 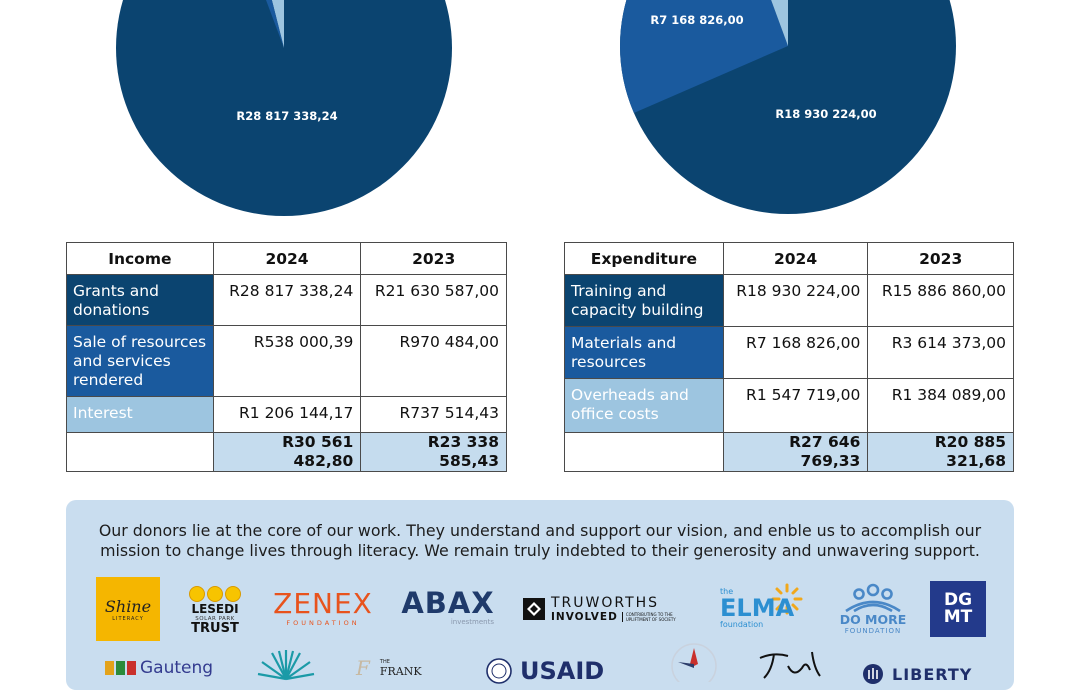 I want to click on income-total-row: R30 561 482,80 R23 338 585,43, so click(x=286, y=452).